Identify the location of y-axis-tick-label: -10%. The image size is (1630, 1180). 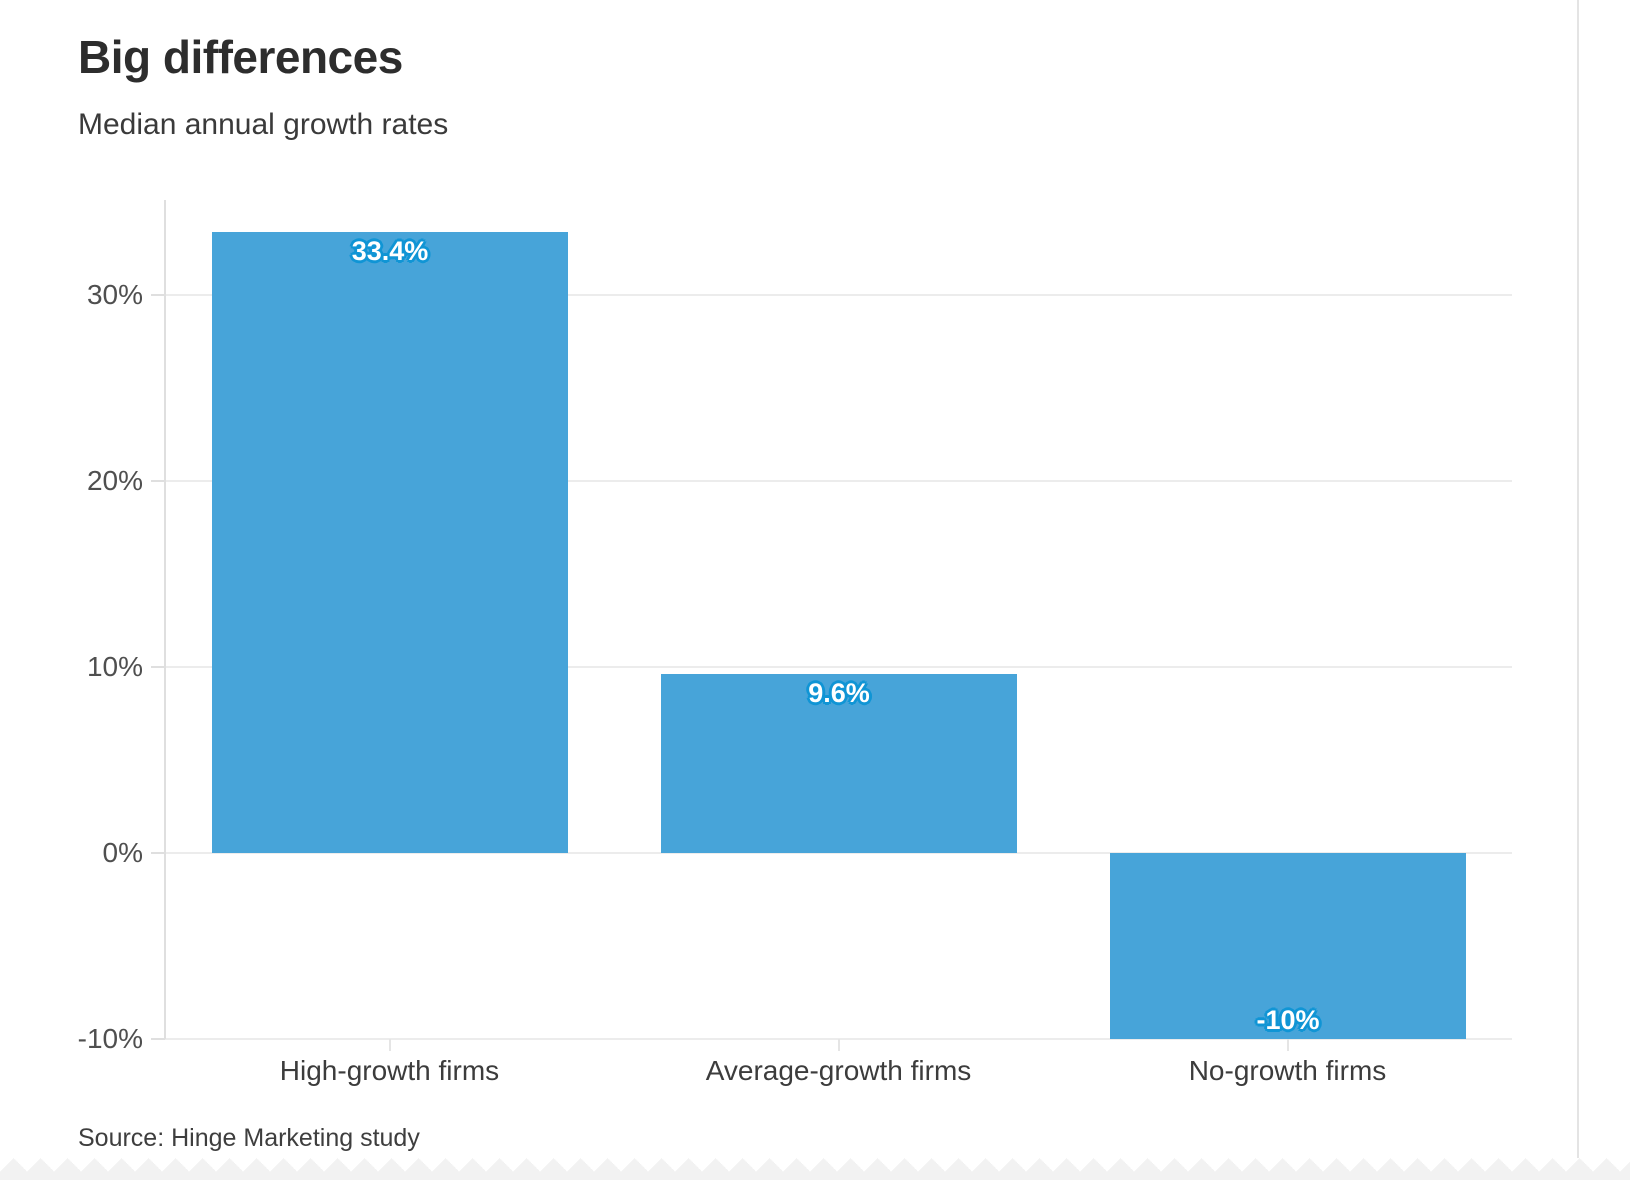
(110, 1038).